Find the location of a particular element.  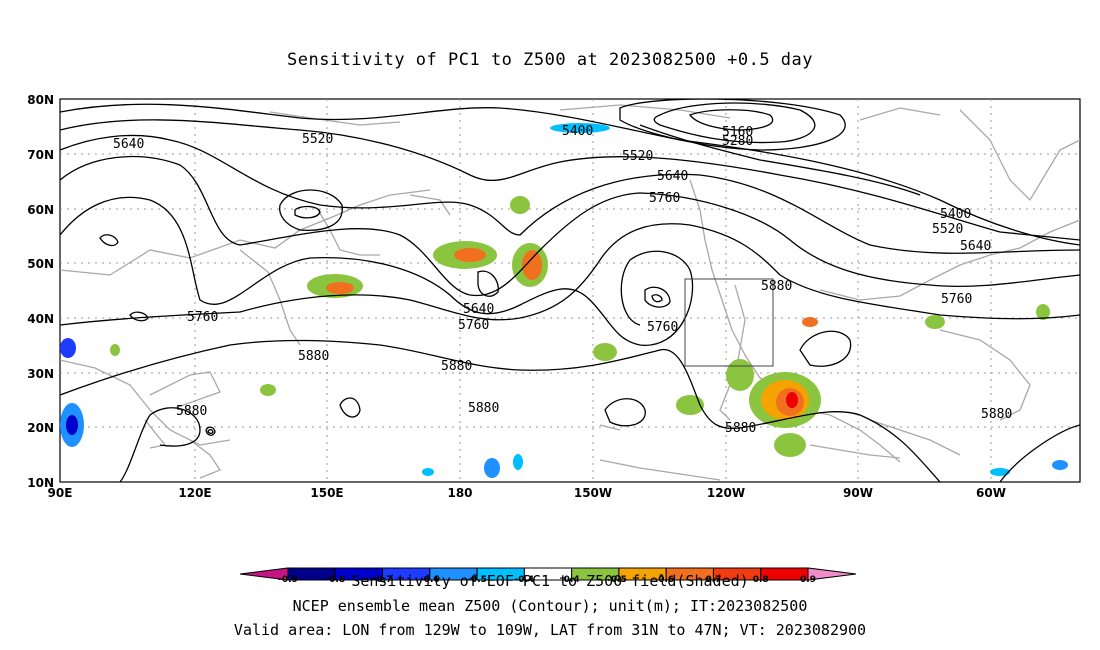

contour-label: 5160 is located at coordinates (737, 132).